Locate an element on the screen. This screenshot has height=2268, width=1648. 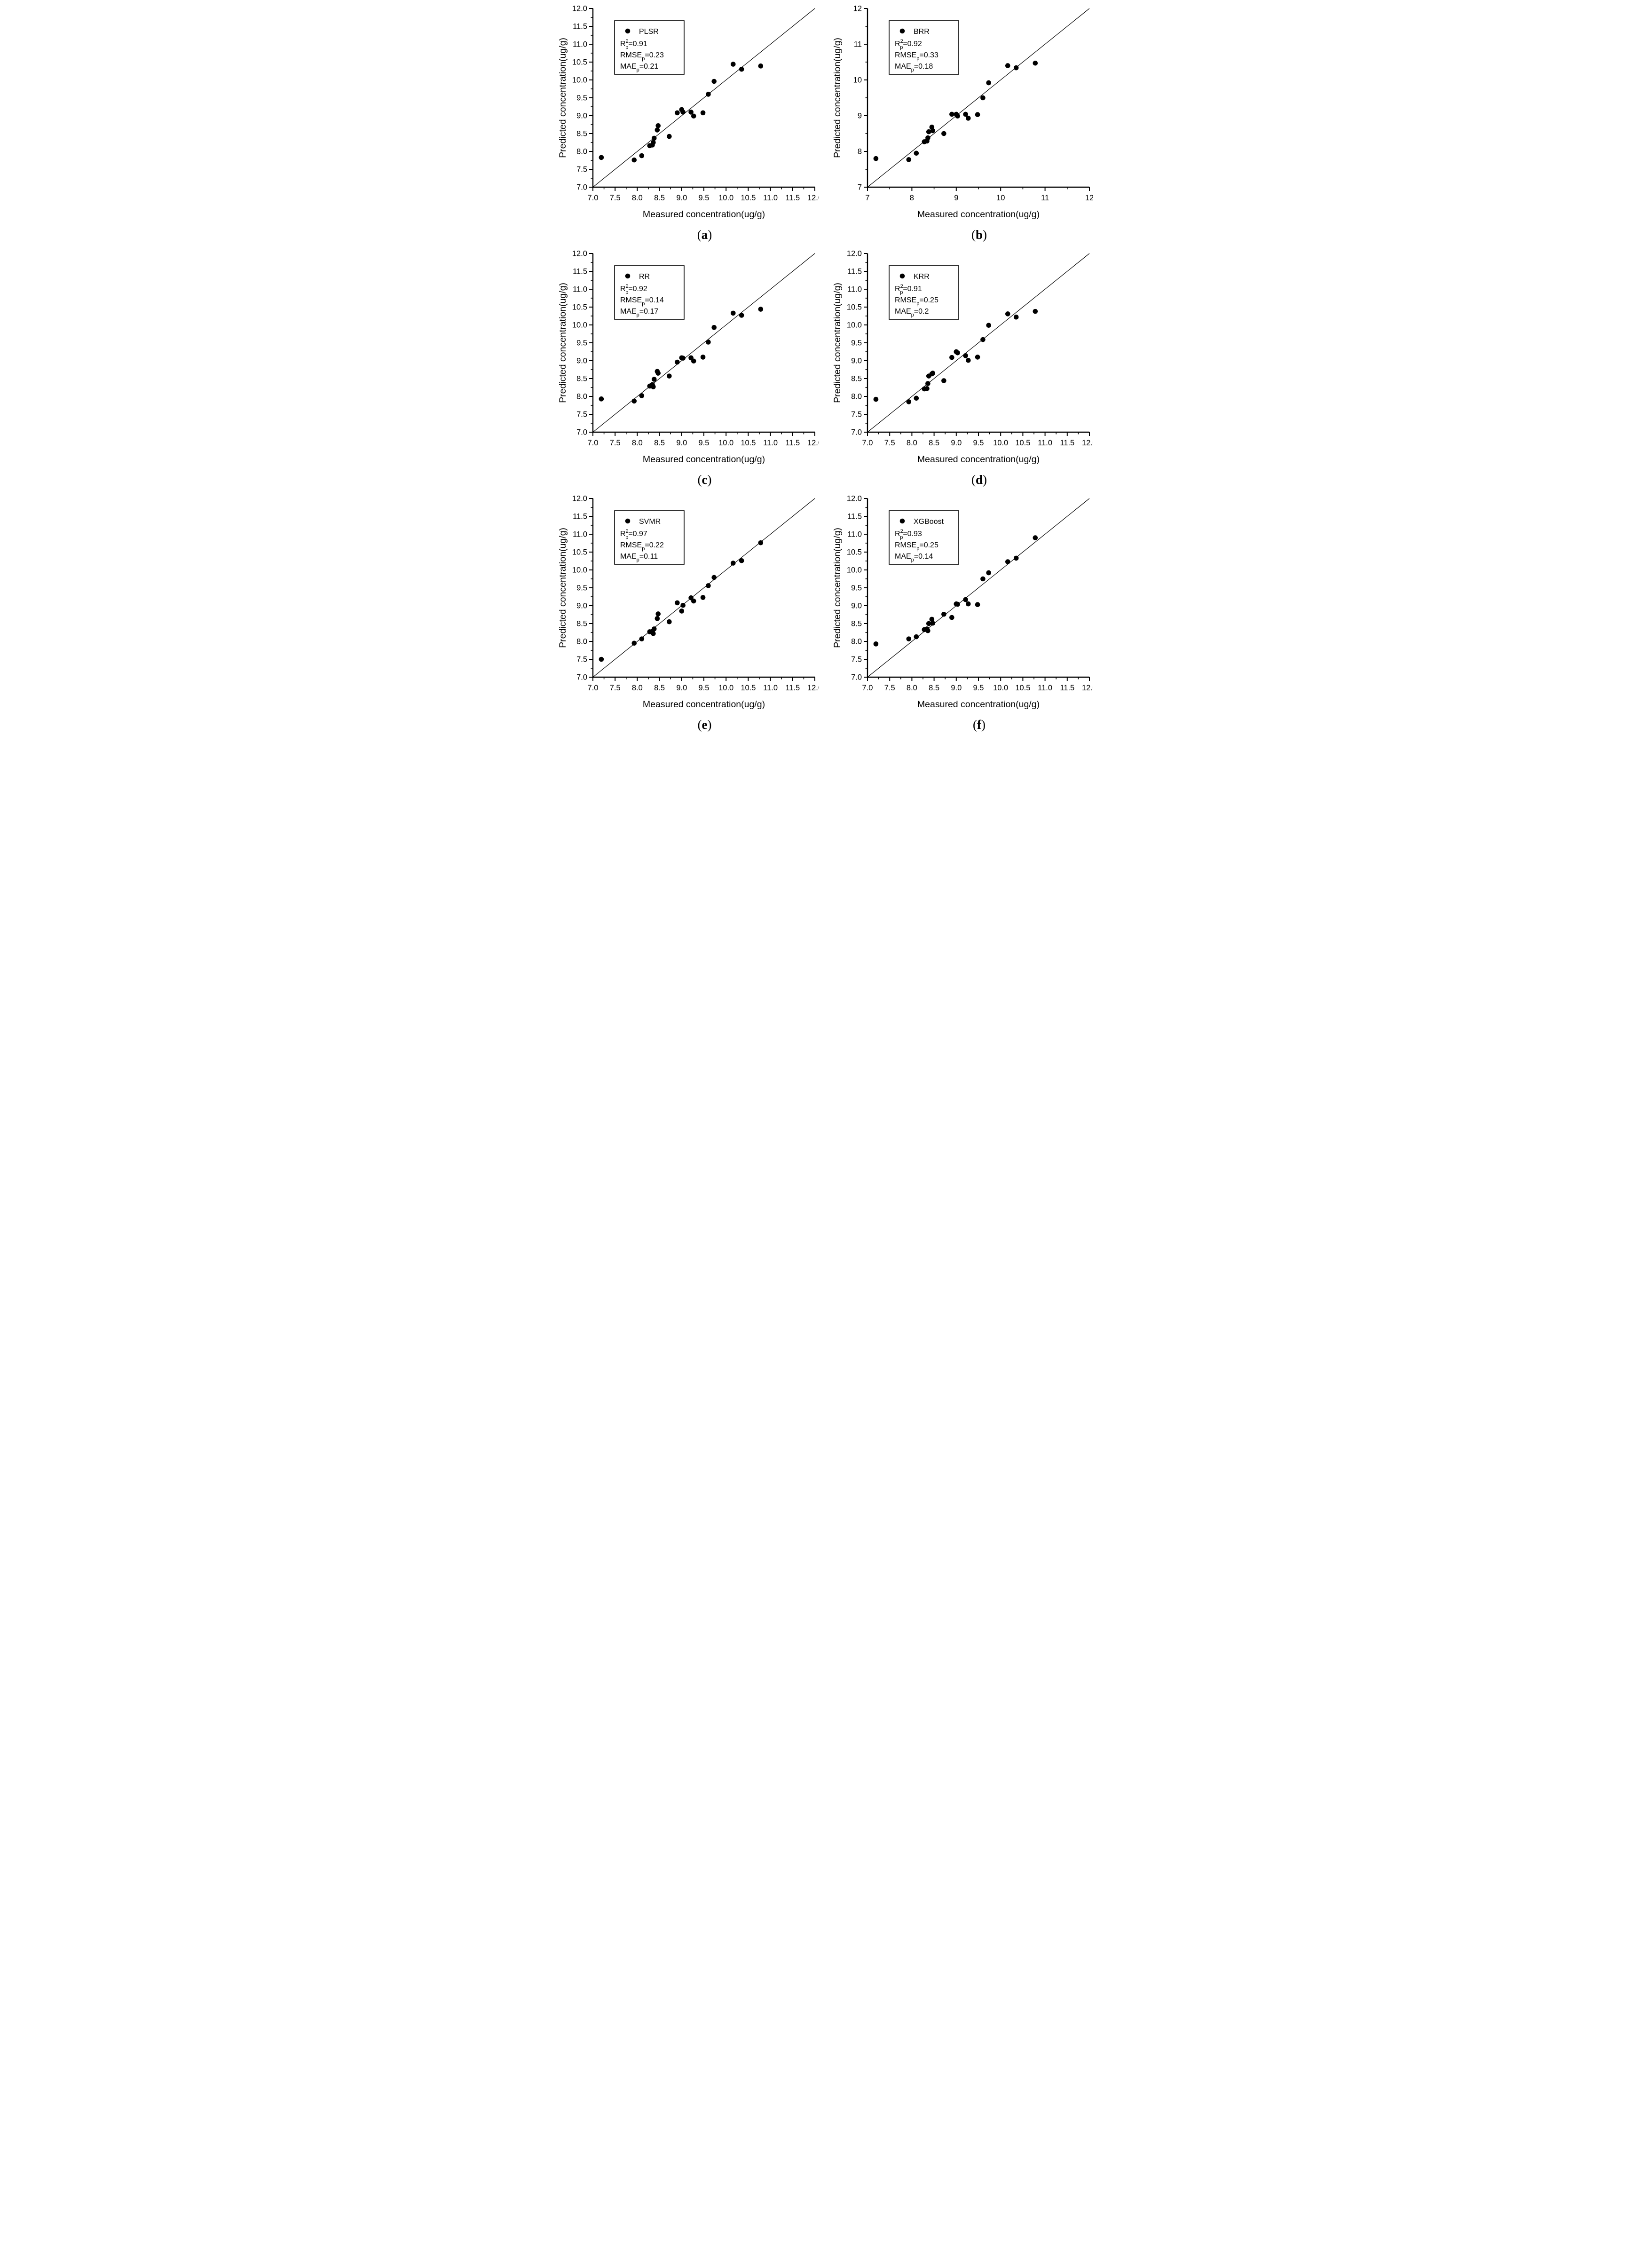
identity-line is located at coordinates (978, 588).